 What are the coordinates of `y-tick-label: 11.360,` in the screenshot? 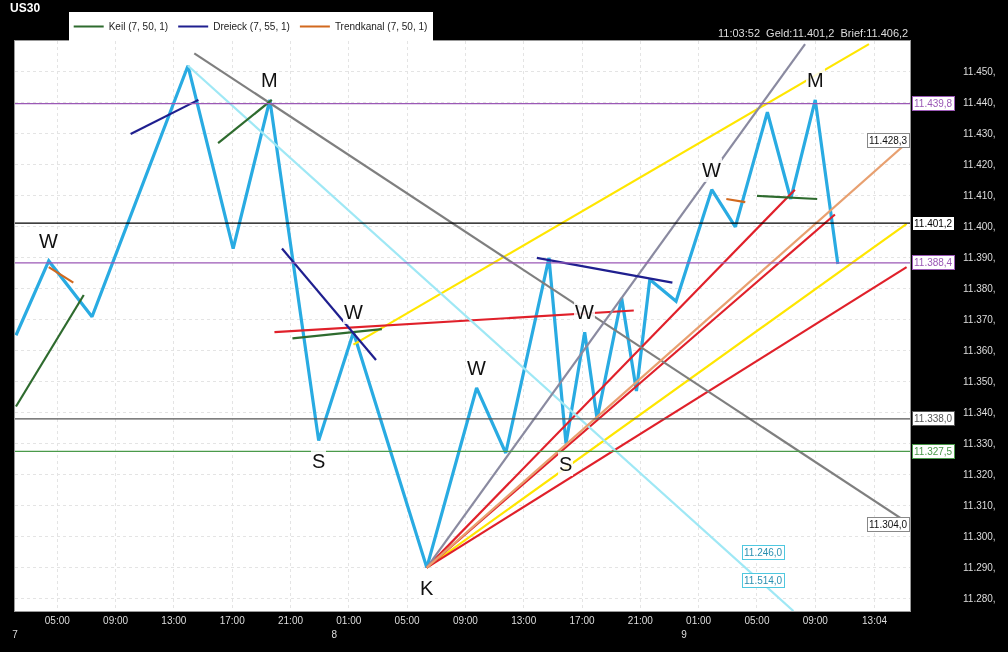 It's located at (979, 351).